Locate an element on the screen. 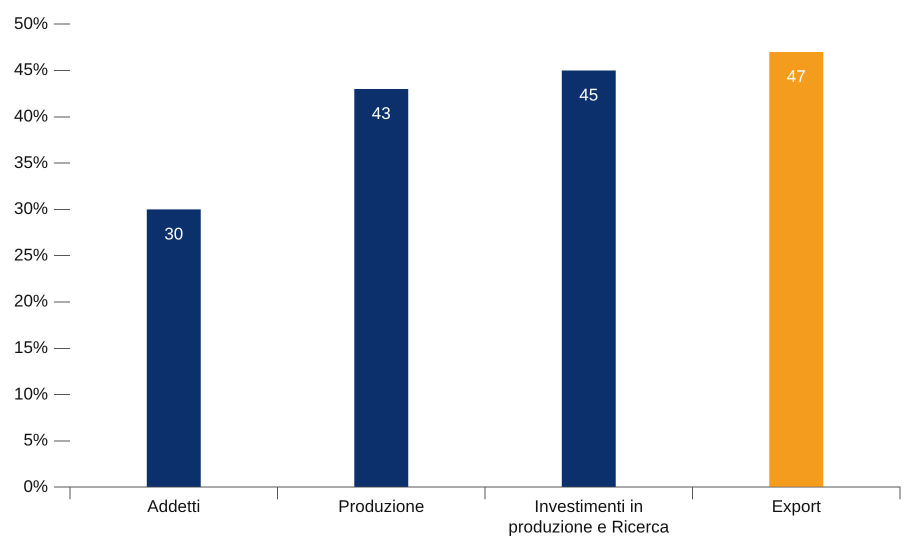 This screenshot has width=918, height=544. y-tick-label: 30% is located at coordinates (31, 208).